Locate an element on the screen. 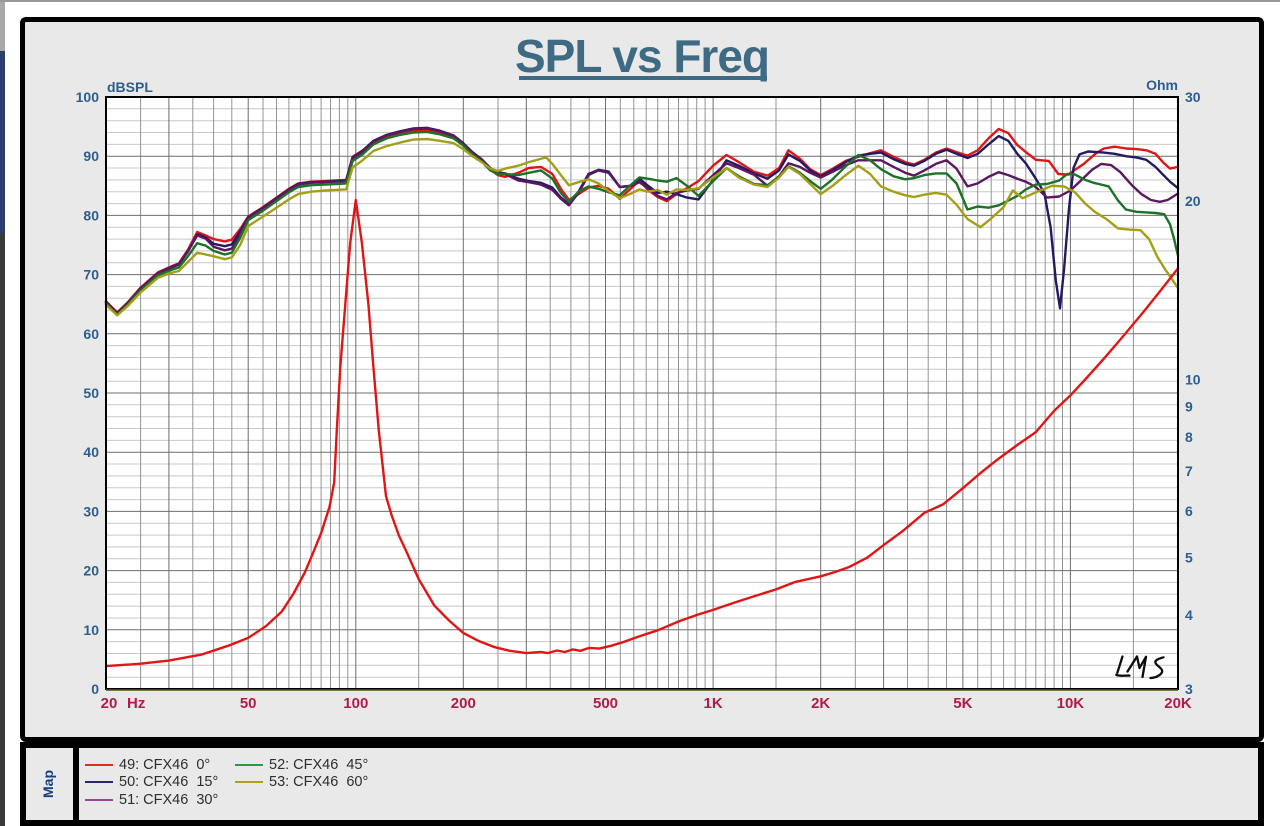 This screenshot has height=826, width=1280. svg-text: 5 is located at coordinates (1189, 558).